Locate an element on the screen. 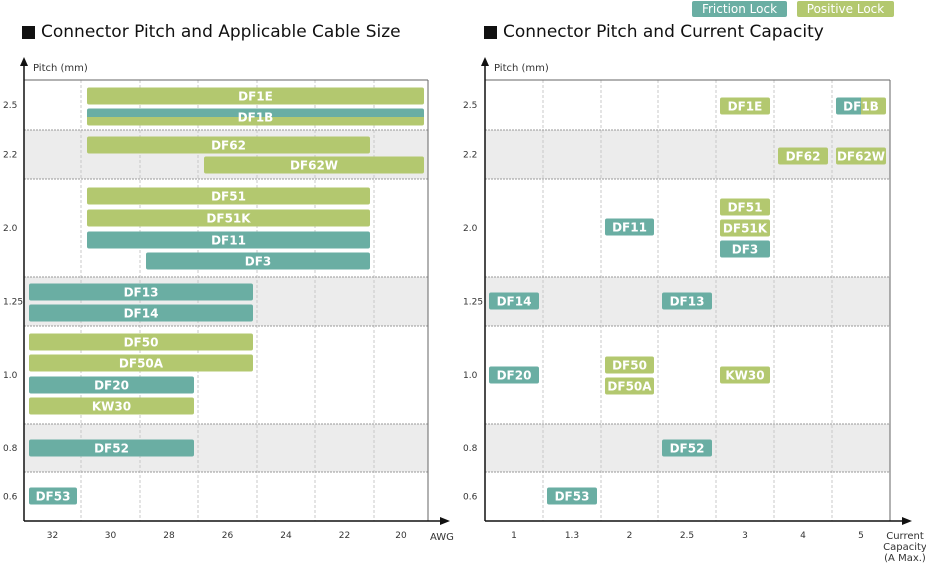  right-y-arrow-icon is located at coordinates (485, 61).